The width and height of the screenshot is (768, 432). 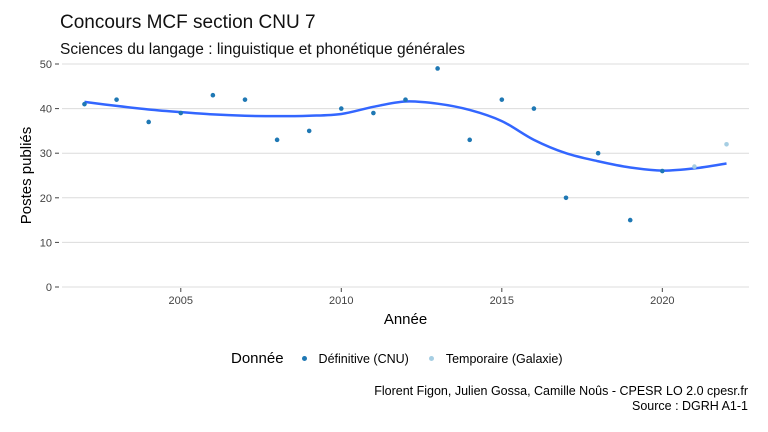 What do you see at coordinates (26, 176) in the screenshot?
I see `y-axis-title: Postes publiés` at bounding box center [26, 176].